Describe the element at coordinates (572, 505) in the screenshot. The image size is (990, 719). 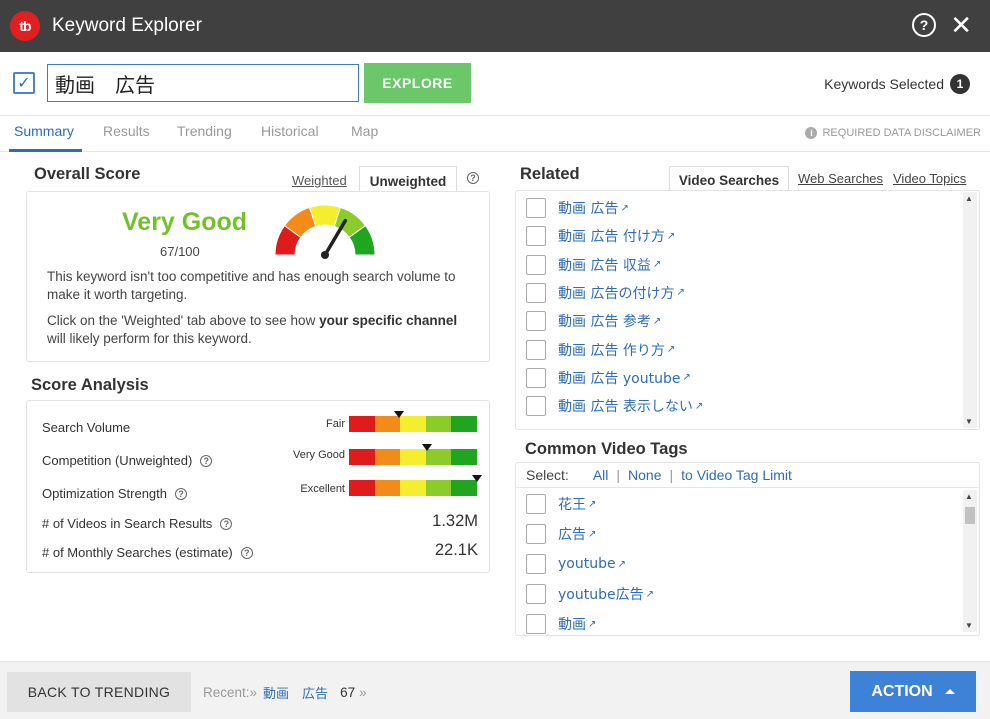
I see `tag-item-link: 花王` at that location.